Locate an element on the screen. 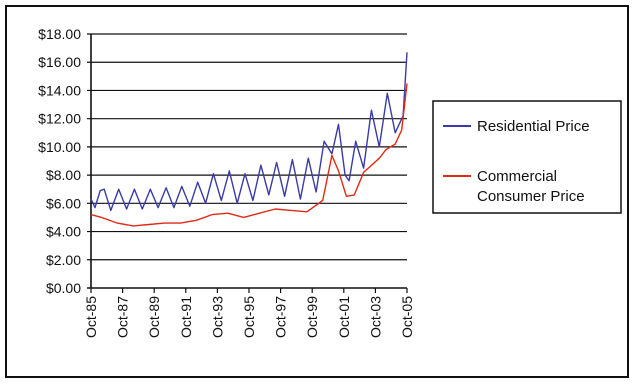  x-tick-label: Oct-03 is located at coordinates (375, 317).